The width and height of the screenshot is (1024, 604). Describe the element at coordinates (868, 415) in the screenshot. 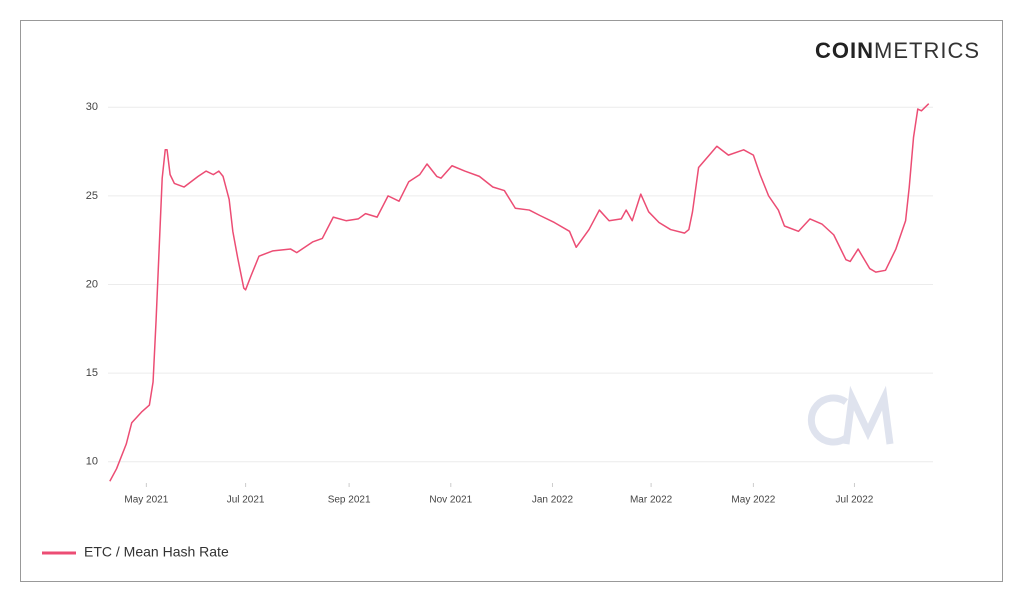

I see `watermark-m` at that location.